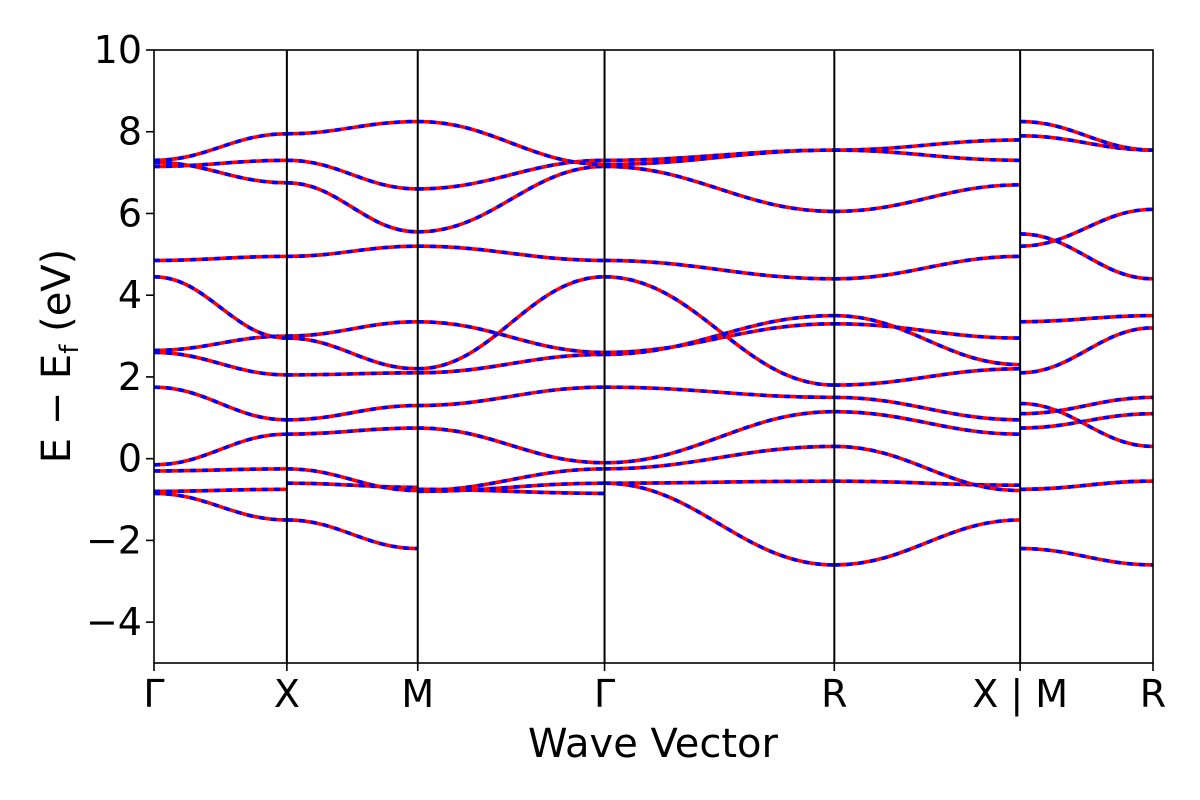 The image size is (1200, 800). I want to click on y-tick-label: 10, so click(118, 50).